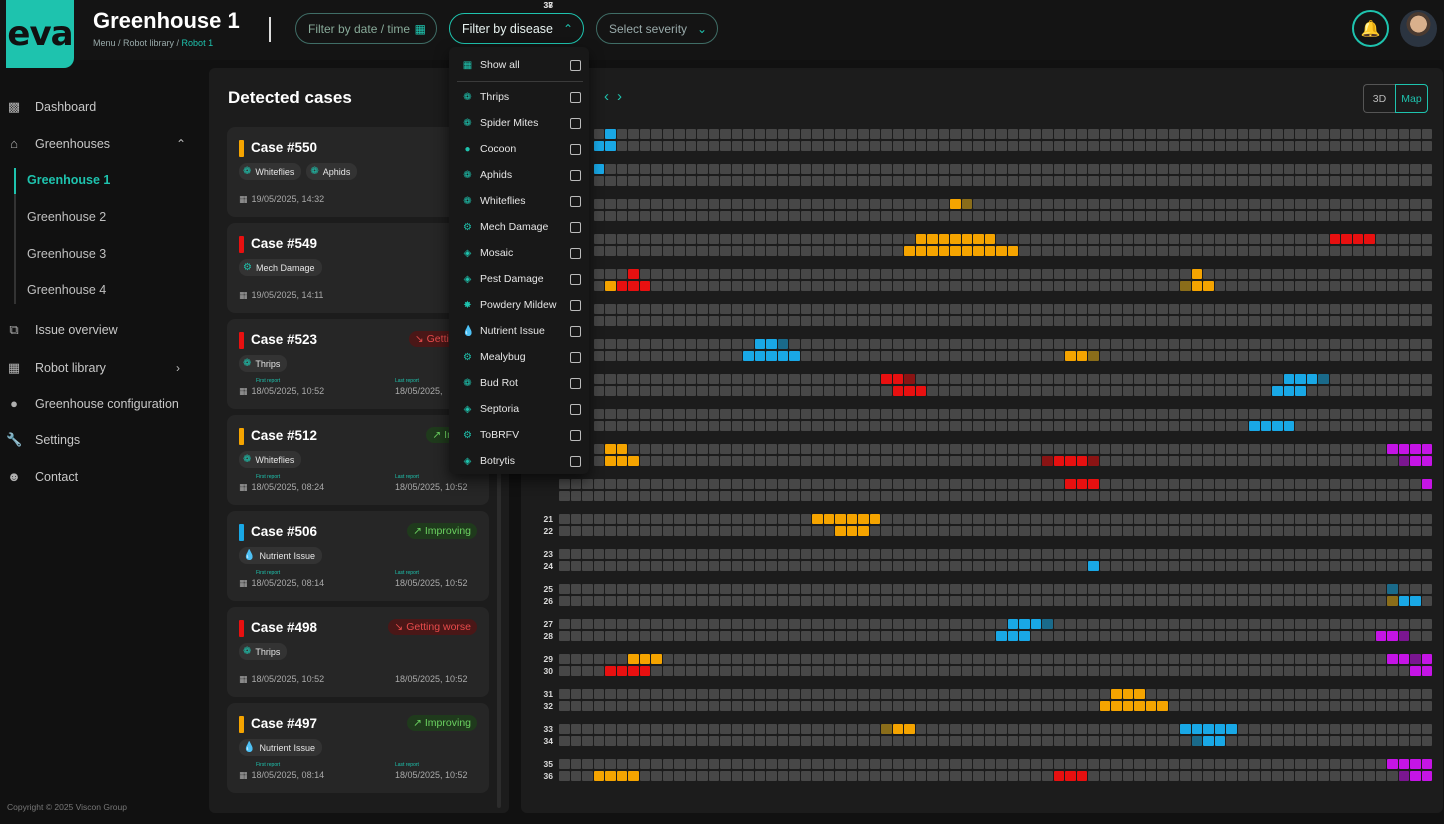 This screenshot has width=1444, height=824. What do you see at coordinates (1370, 28) in the screenshot?
I see `notification-bell-icon: 🔔` at bounding box center [1370, 28].